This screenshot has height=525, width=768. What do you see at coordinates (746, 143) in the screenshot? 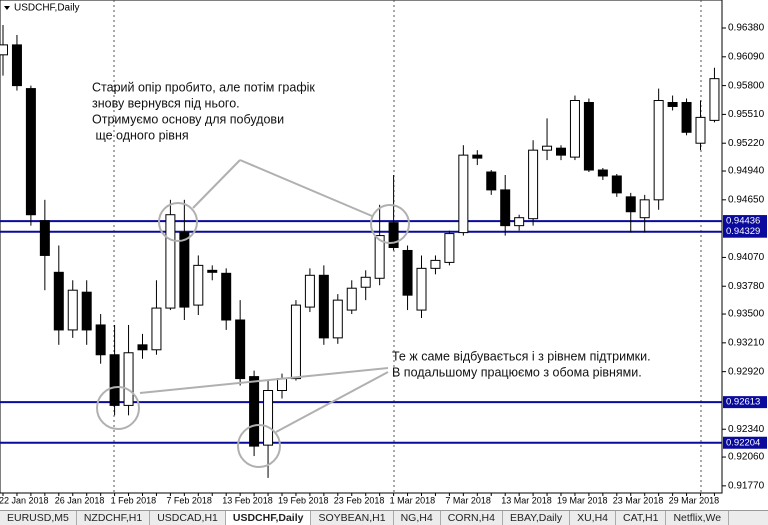
I see `y-tick-label: 0.95220` at bounding box center [746, 143].